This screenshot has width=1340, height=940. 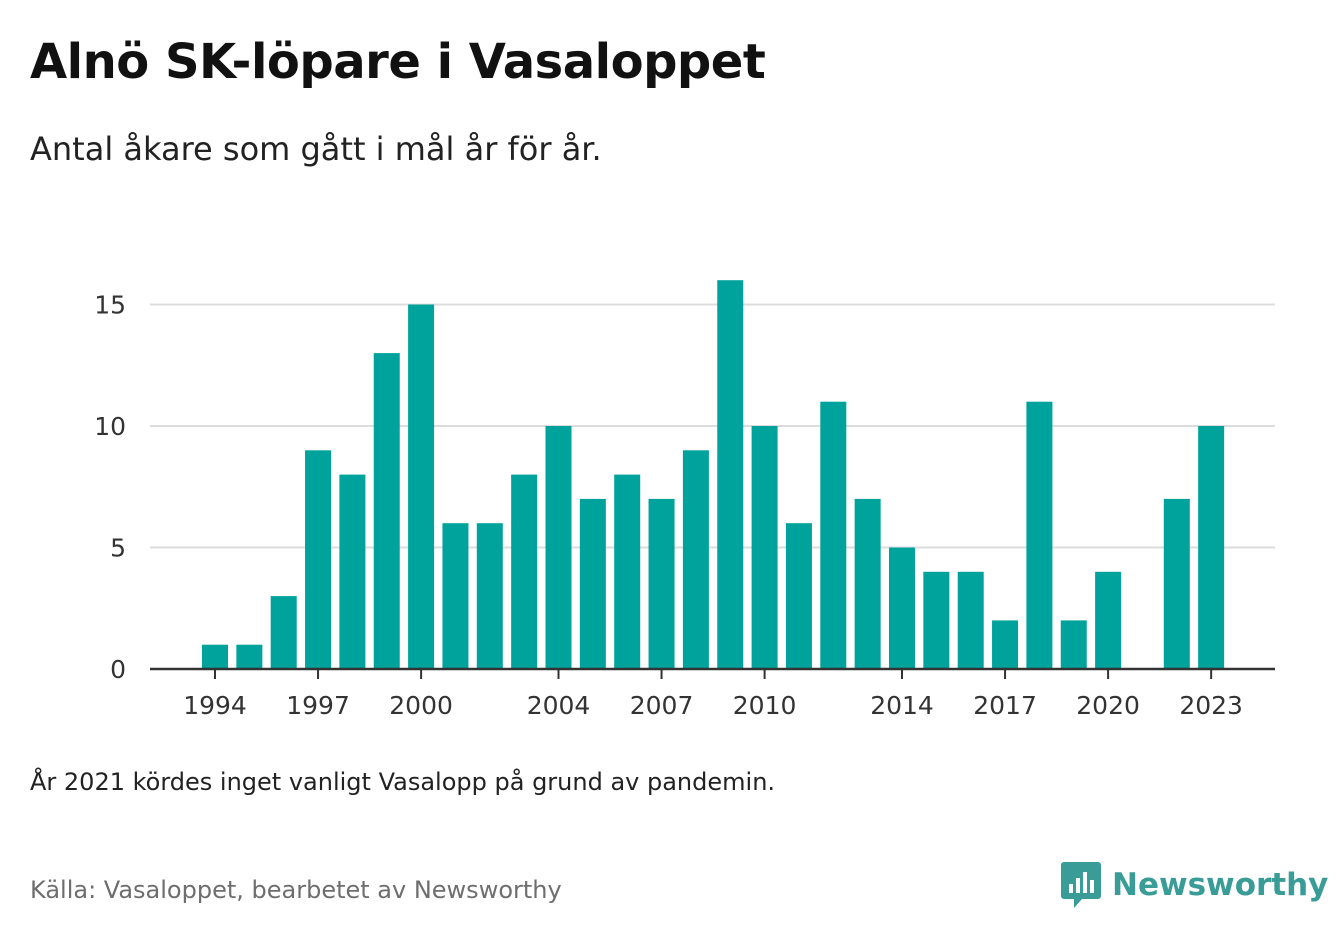 I want to click on chart-subtitle: Antal åkare som gått i mål år för år., so click(x=316, y=149).